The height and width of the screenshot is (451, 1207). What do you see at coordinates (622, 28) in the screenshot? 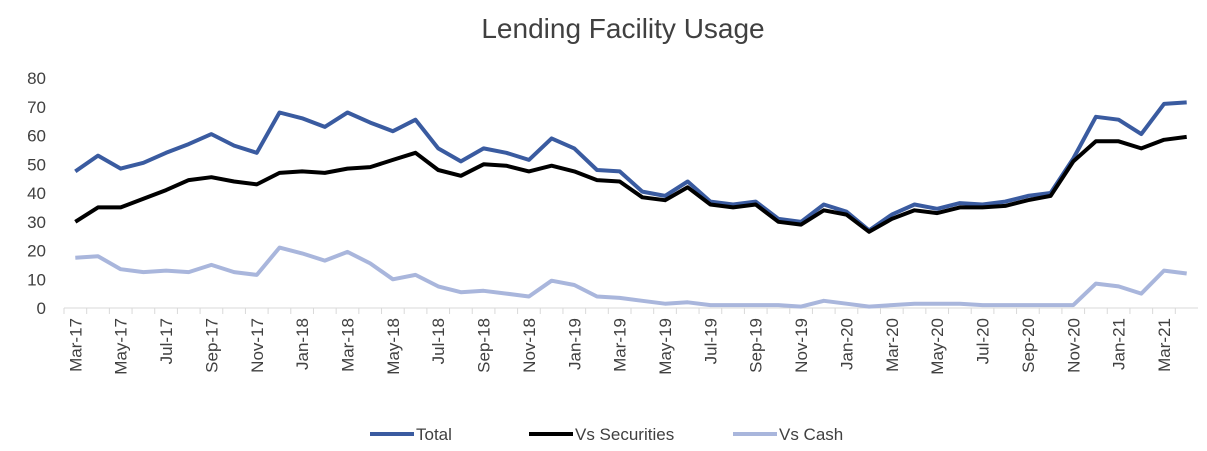
I see `chart-title: Lending Facility Usage` at bounding box center [622, 28].